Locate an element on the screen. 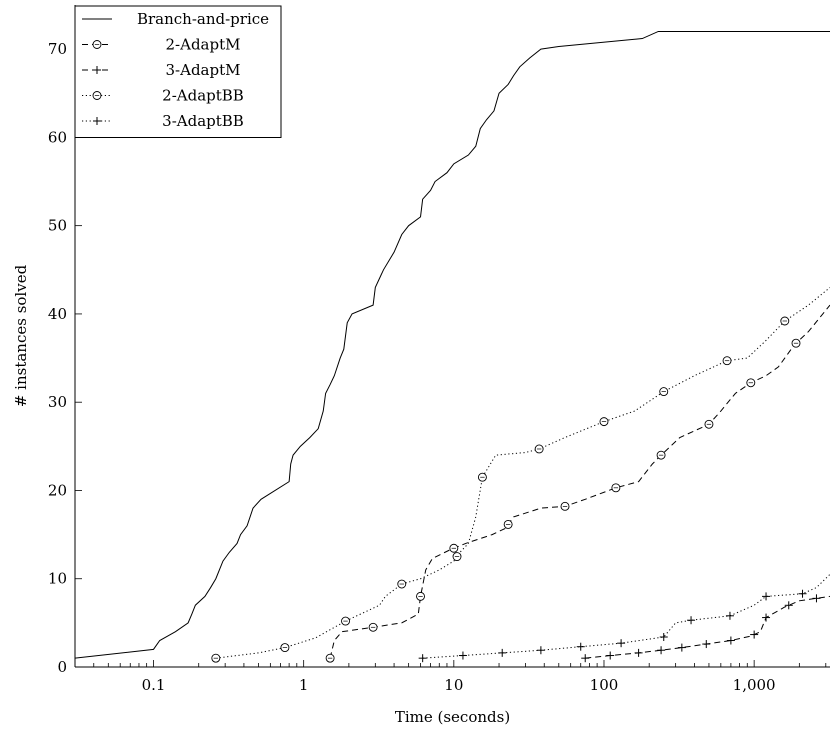  series-3-adaptbb is located at coordinates (624, 618).